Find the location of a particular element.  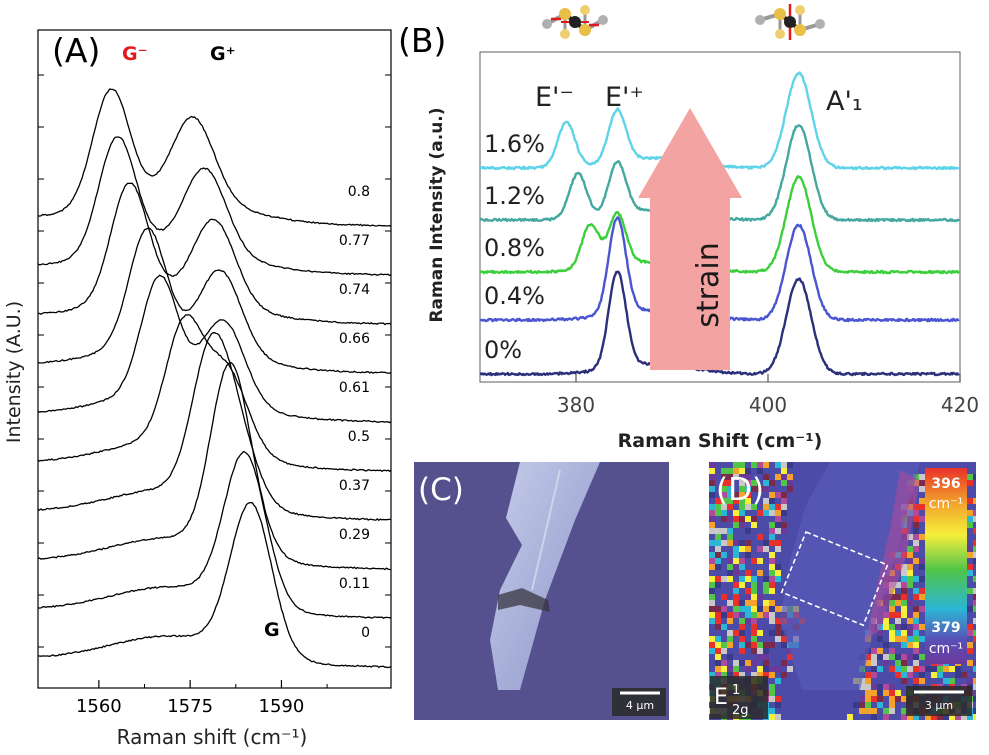

panel-d-pink-band is located at coordinates (893, 555).